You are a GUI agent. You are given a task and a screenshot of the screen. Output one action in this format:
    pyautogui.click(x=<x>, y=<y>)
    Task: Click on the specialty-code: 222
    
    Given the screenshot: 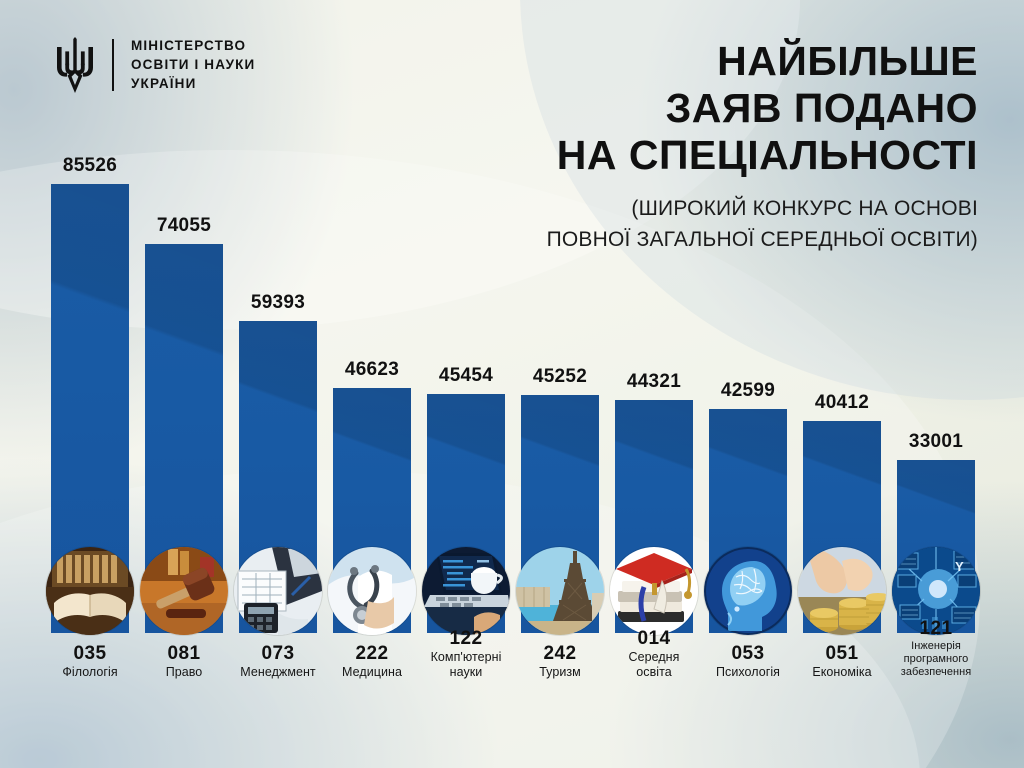 What is the action you would take?
    pyautogui.click(x=372, y=653)
    